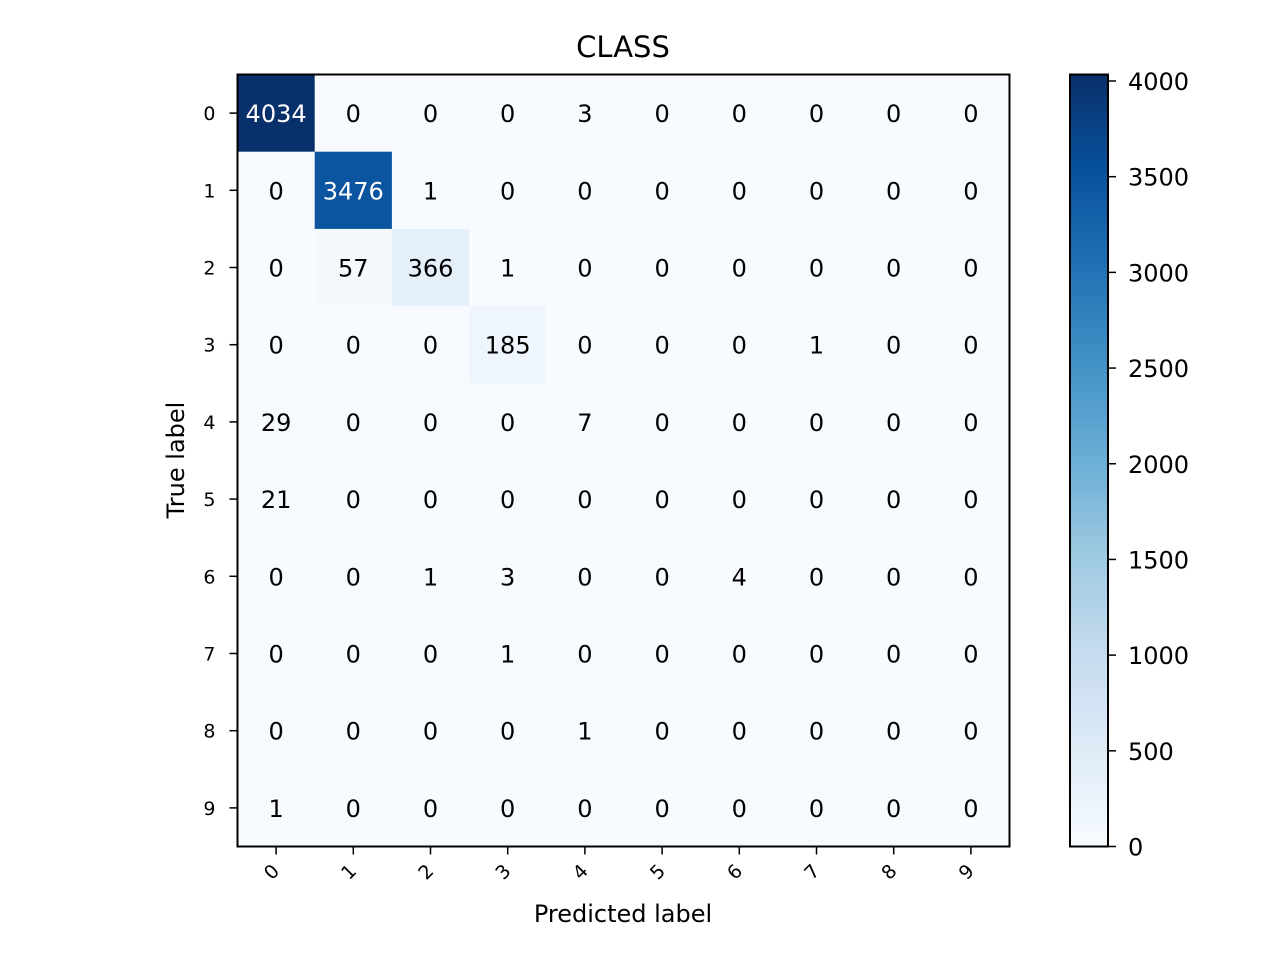  Describe the element at coordinates (209, 809) in the screenshot. I see `y-tick-label: 9` at that location.